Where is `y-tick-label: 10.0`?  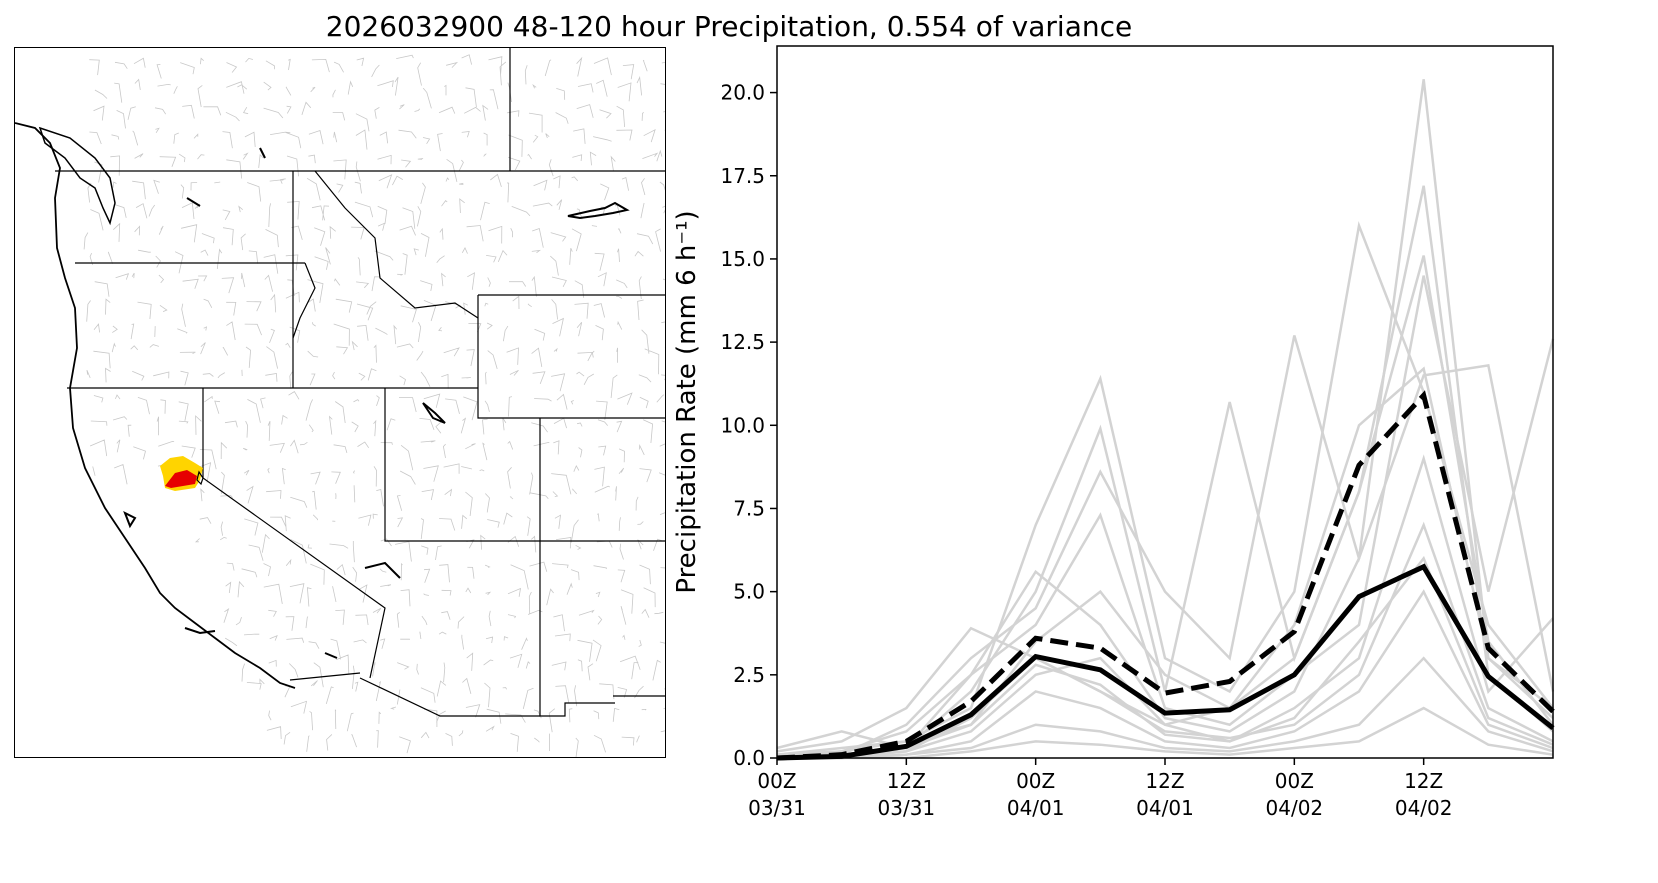 y-tick-label: 10.0 is located at coordinates (742, 425).